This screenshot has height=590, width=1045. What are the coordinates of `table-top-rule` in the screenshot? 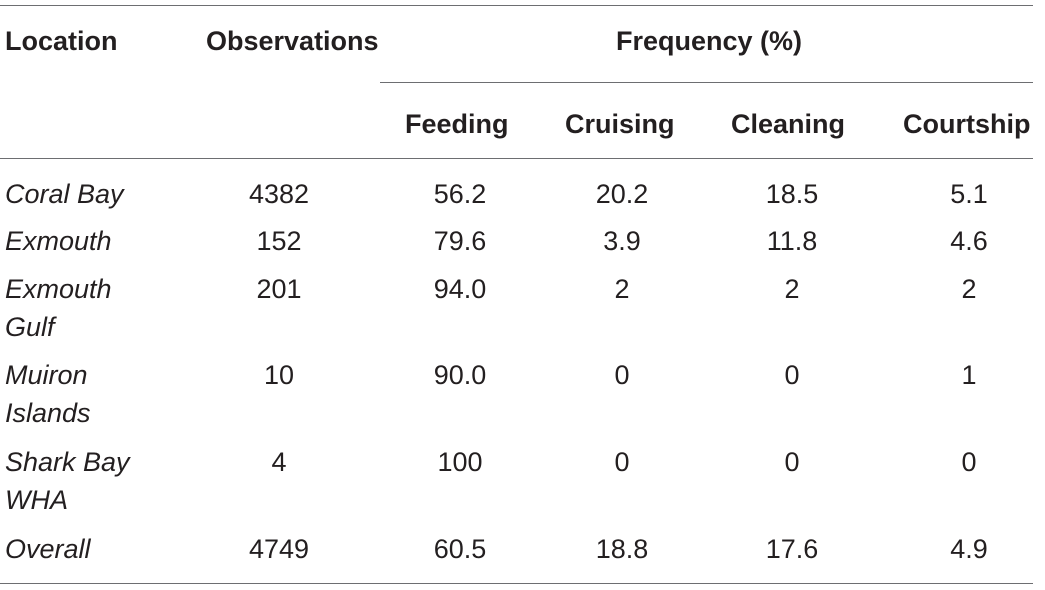 It's located at (516, 5).